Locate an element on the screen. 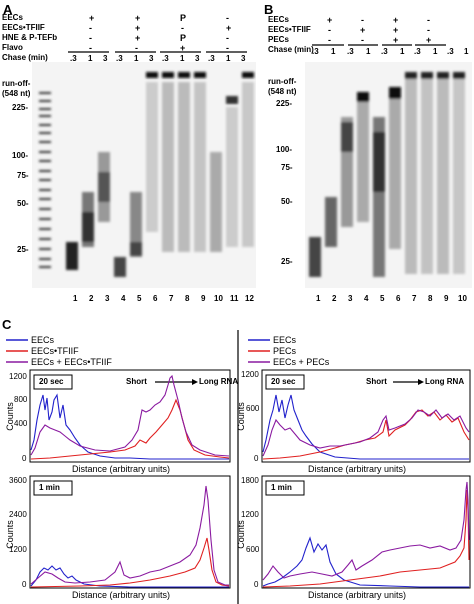 The width and height of the screenshot is (474, 604). c-lb-xlabel: Distance (arbitrary units) is located at coordinates (121, 595).